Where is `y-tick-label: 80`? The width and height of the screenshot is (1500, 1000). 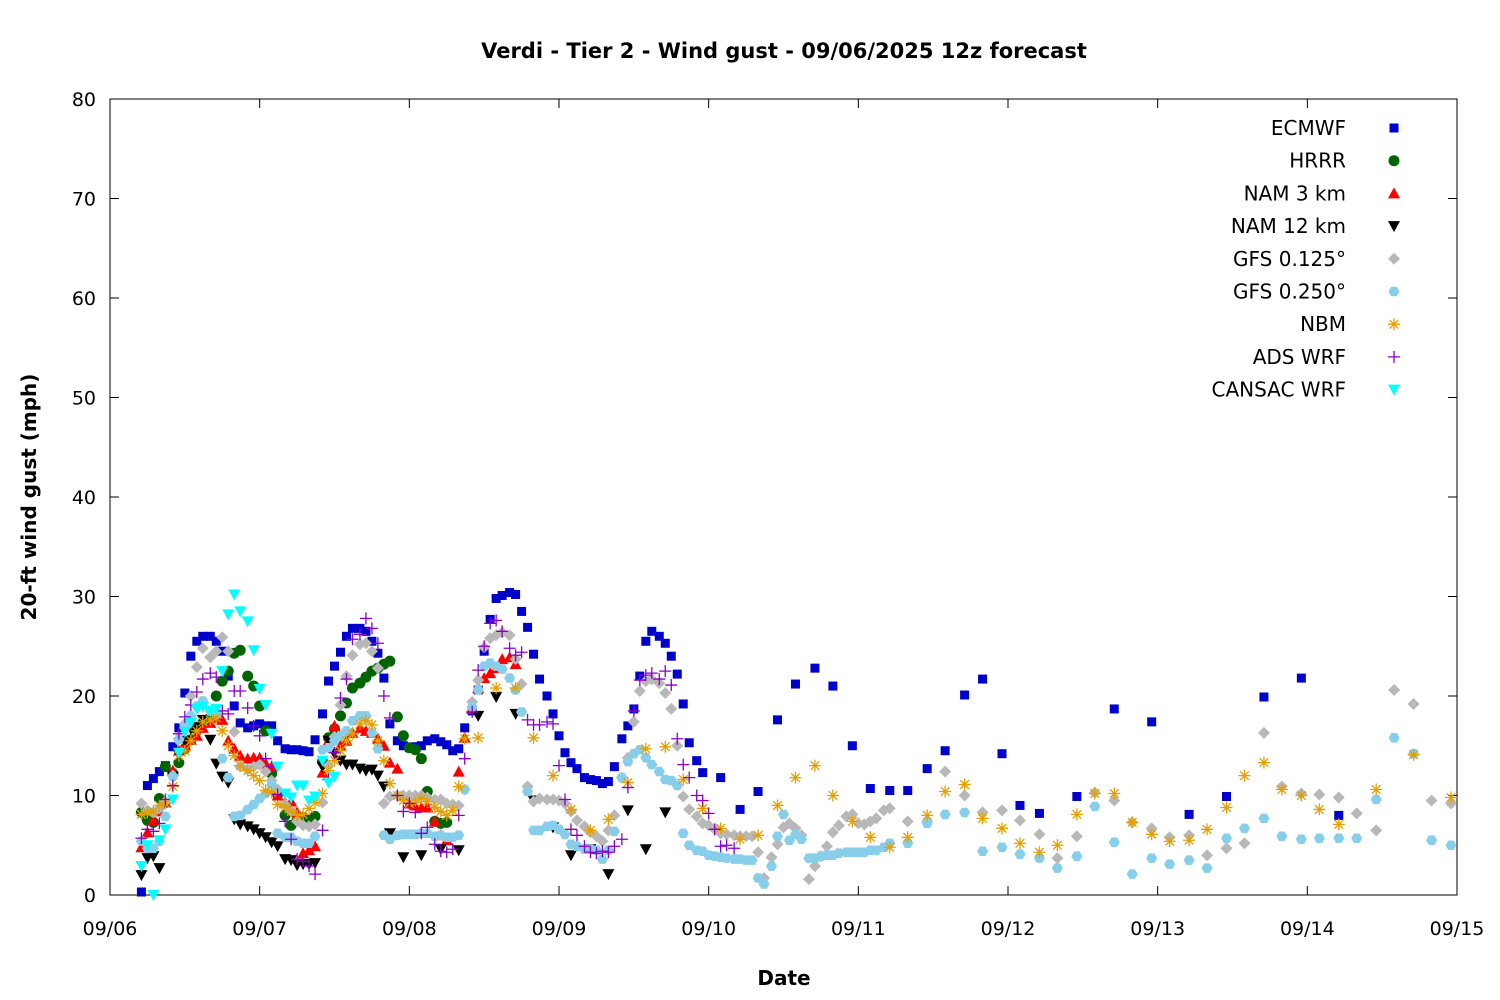 y-tick-label: 80 is located at coordinates (84, 100).